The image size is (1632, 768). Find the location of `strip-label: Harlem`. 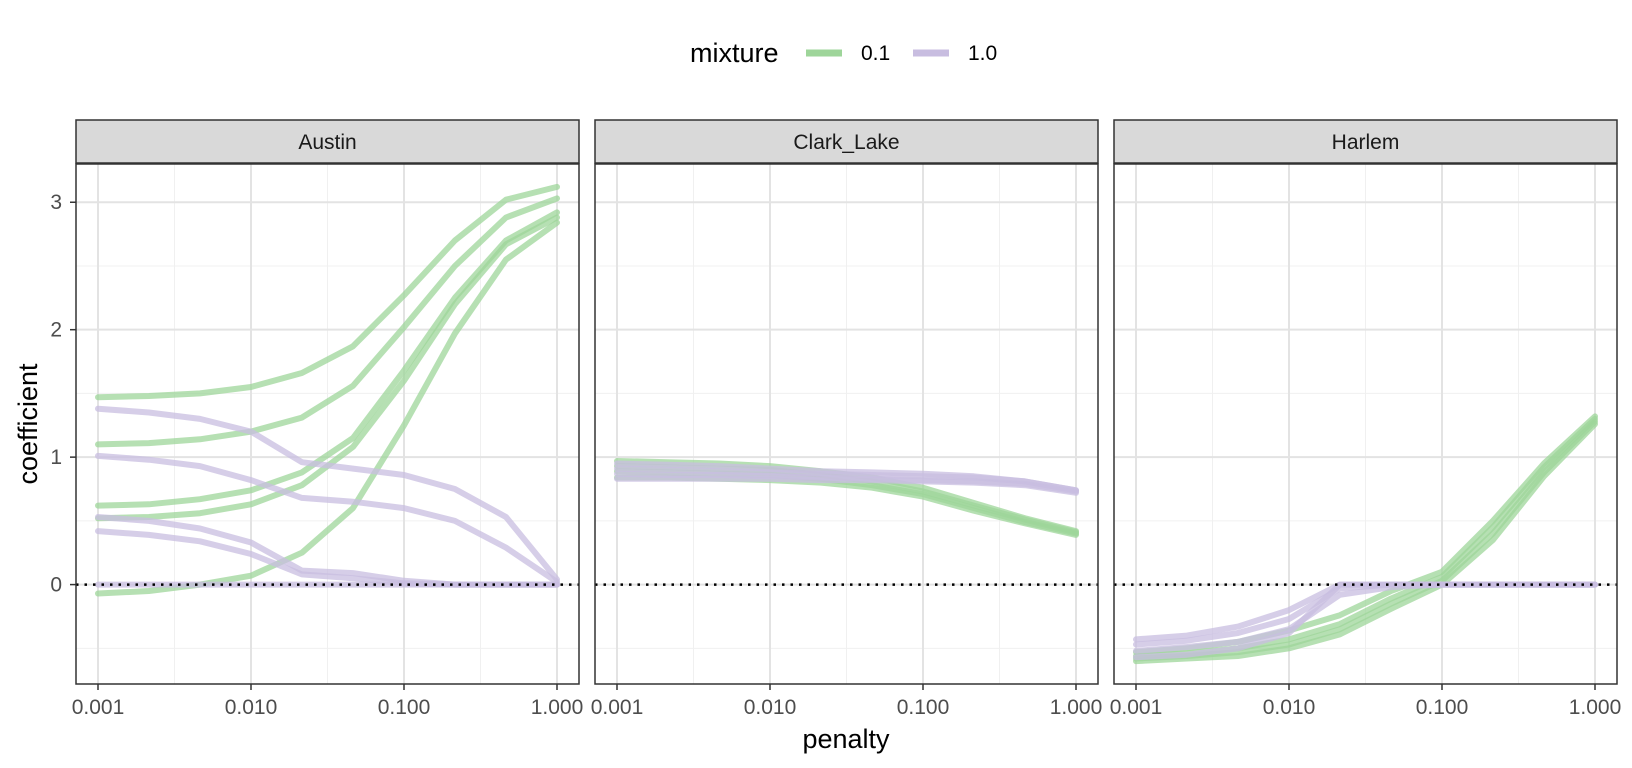

strip-label: Harlem is located at coordinates (1366, 142).